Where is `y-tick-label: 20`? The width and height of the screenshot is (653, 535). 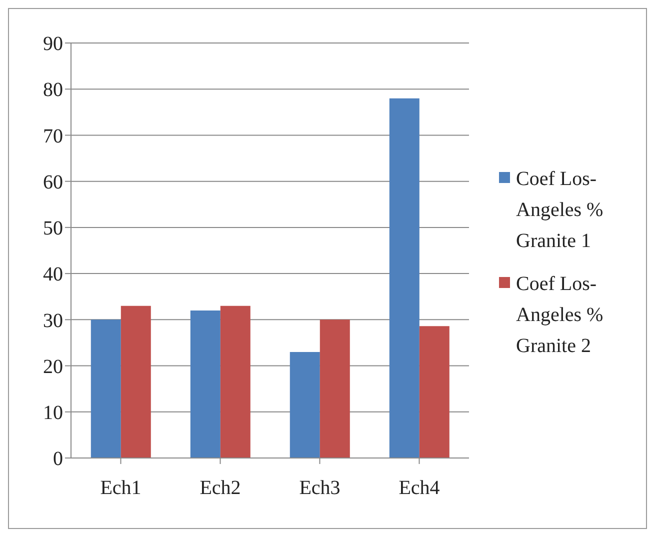 y-tick-label: 20 is located at coordinates (53, 367).